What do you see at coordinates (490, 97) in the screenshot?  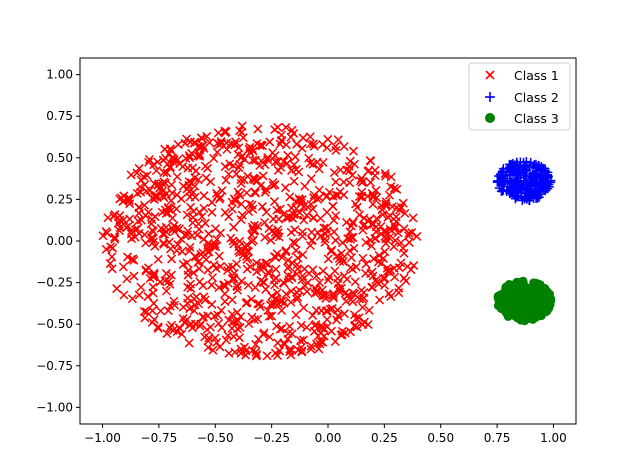 I see `legend-marker-plus-icon` at bounding box center [490, 97].